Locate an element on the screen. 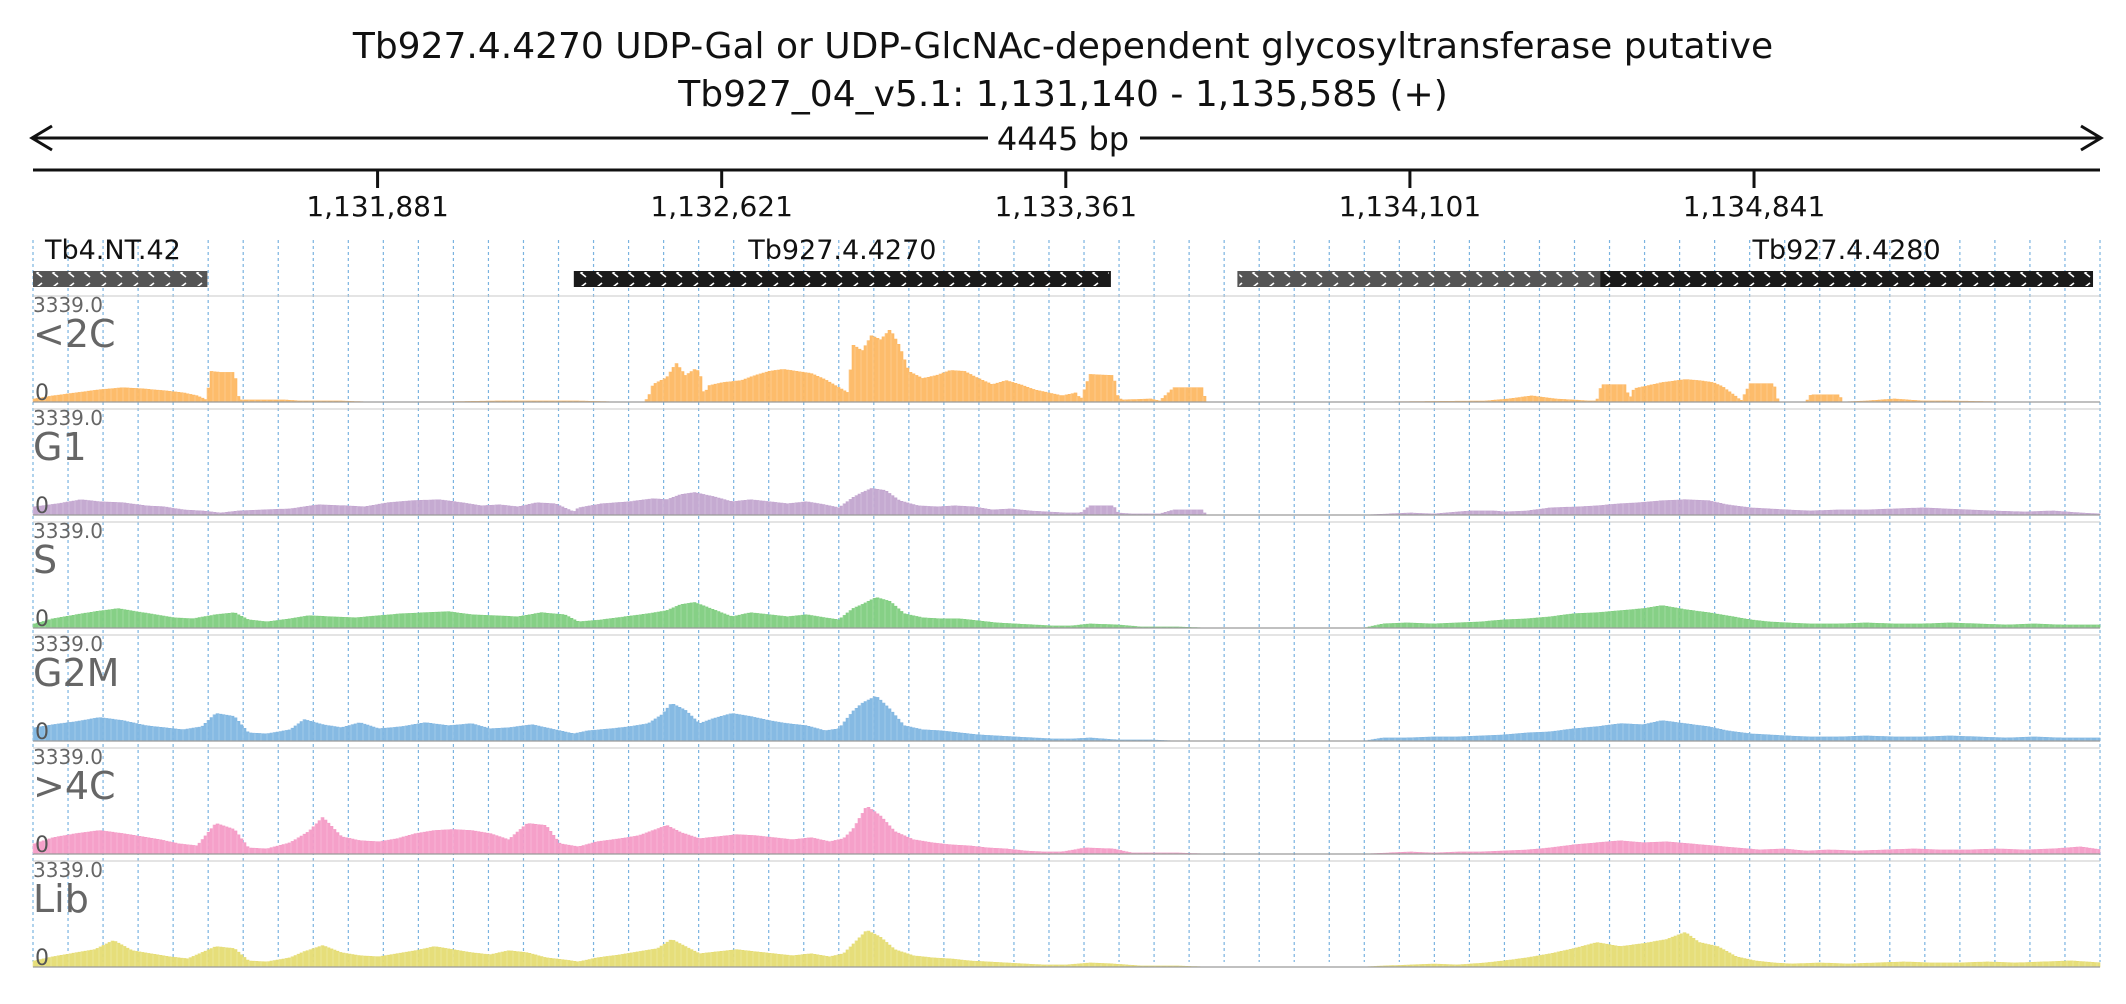 The image size is (2126, 1004). gene-annotation-track: Tb4.NT.42 Tb927.4.4270 Tb927.4.4280 is located at coordinates (1063, 261).